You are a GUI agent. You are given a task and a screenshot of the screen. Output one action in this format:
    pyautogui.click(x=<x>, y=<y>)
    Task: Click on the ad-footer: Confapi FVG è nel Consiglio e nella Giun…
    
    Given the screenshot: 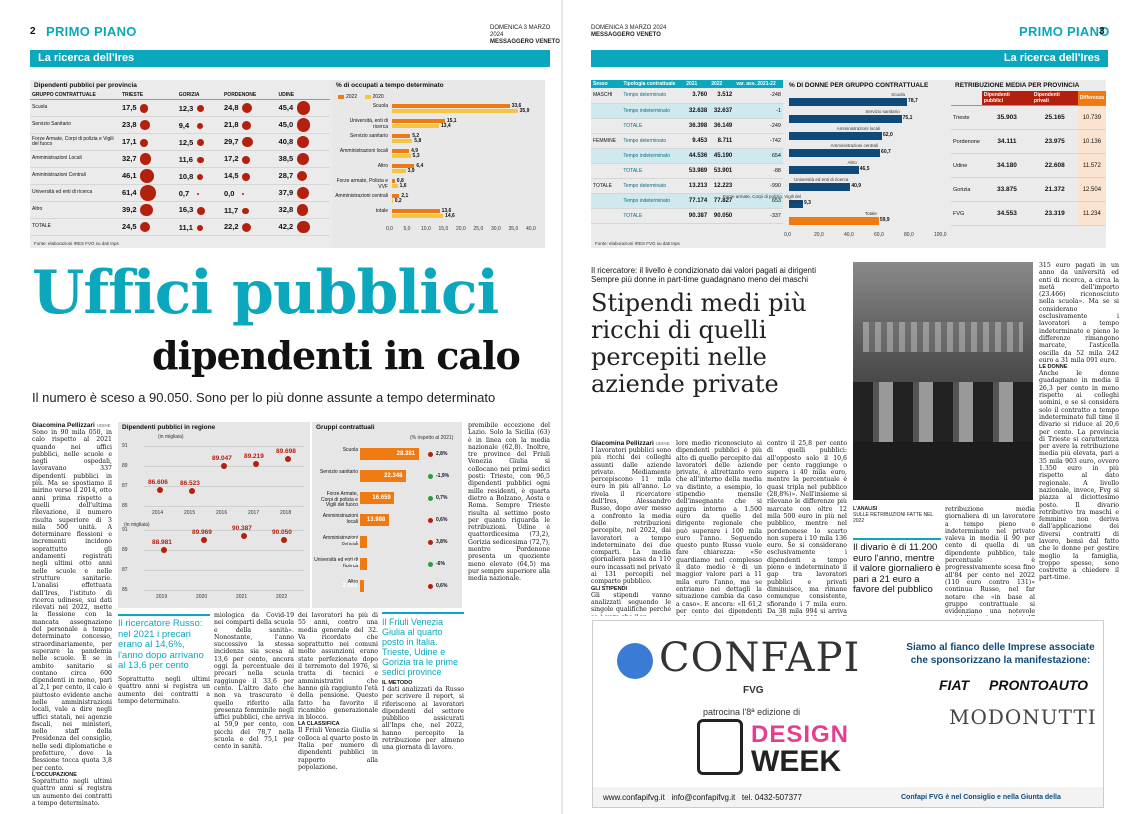 What is the action you would take?
    pyautogui.click(x=998, y=797)
    